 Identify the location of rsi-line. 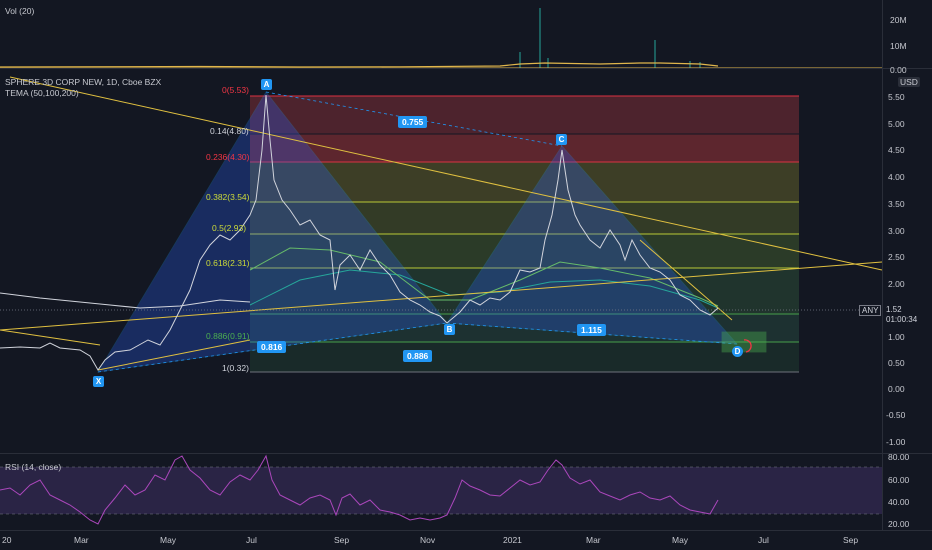
(359, 489).